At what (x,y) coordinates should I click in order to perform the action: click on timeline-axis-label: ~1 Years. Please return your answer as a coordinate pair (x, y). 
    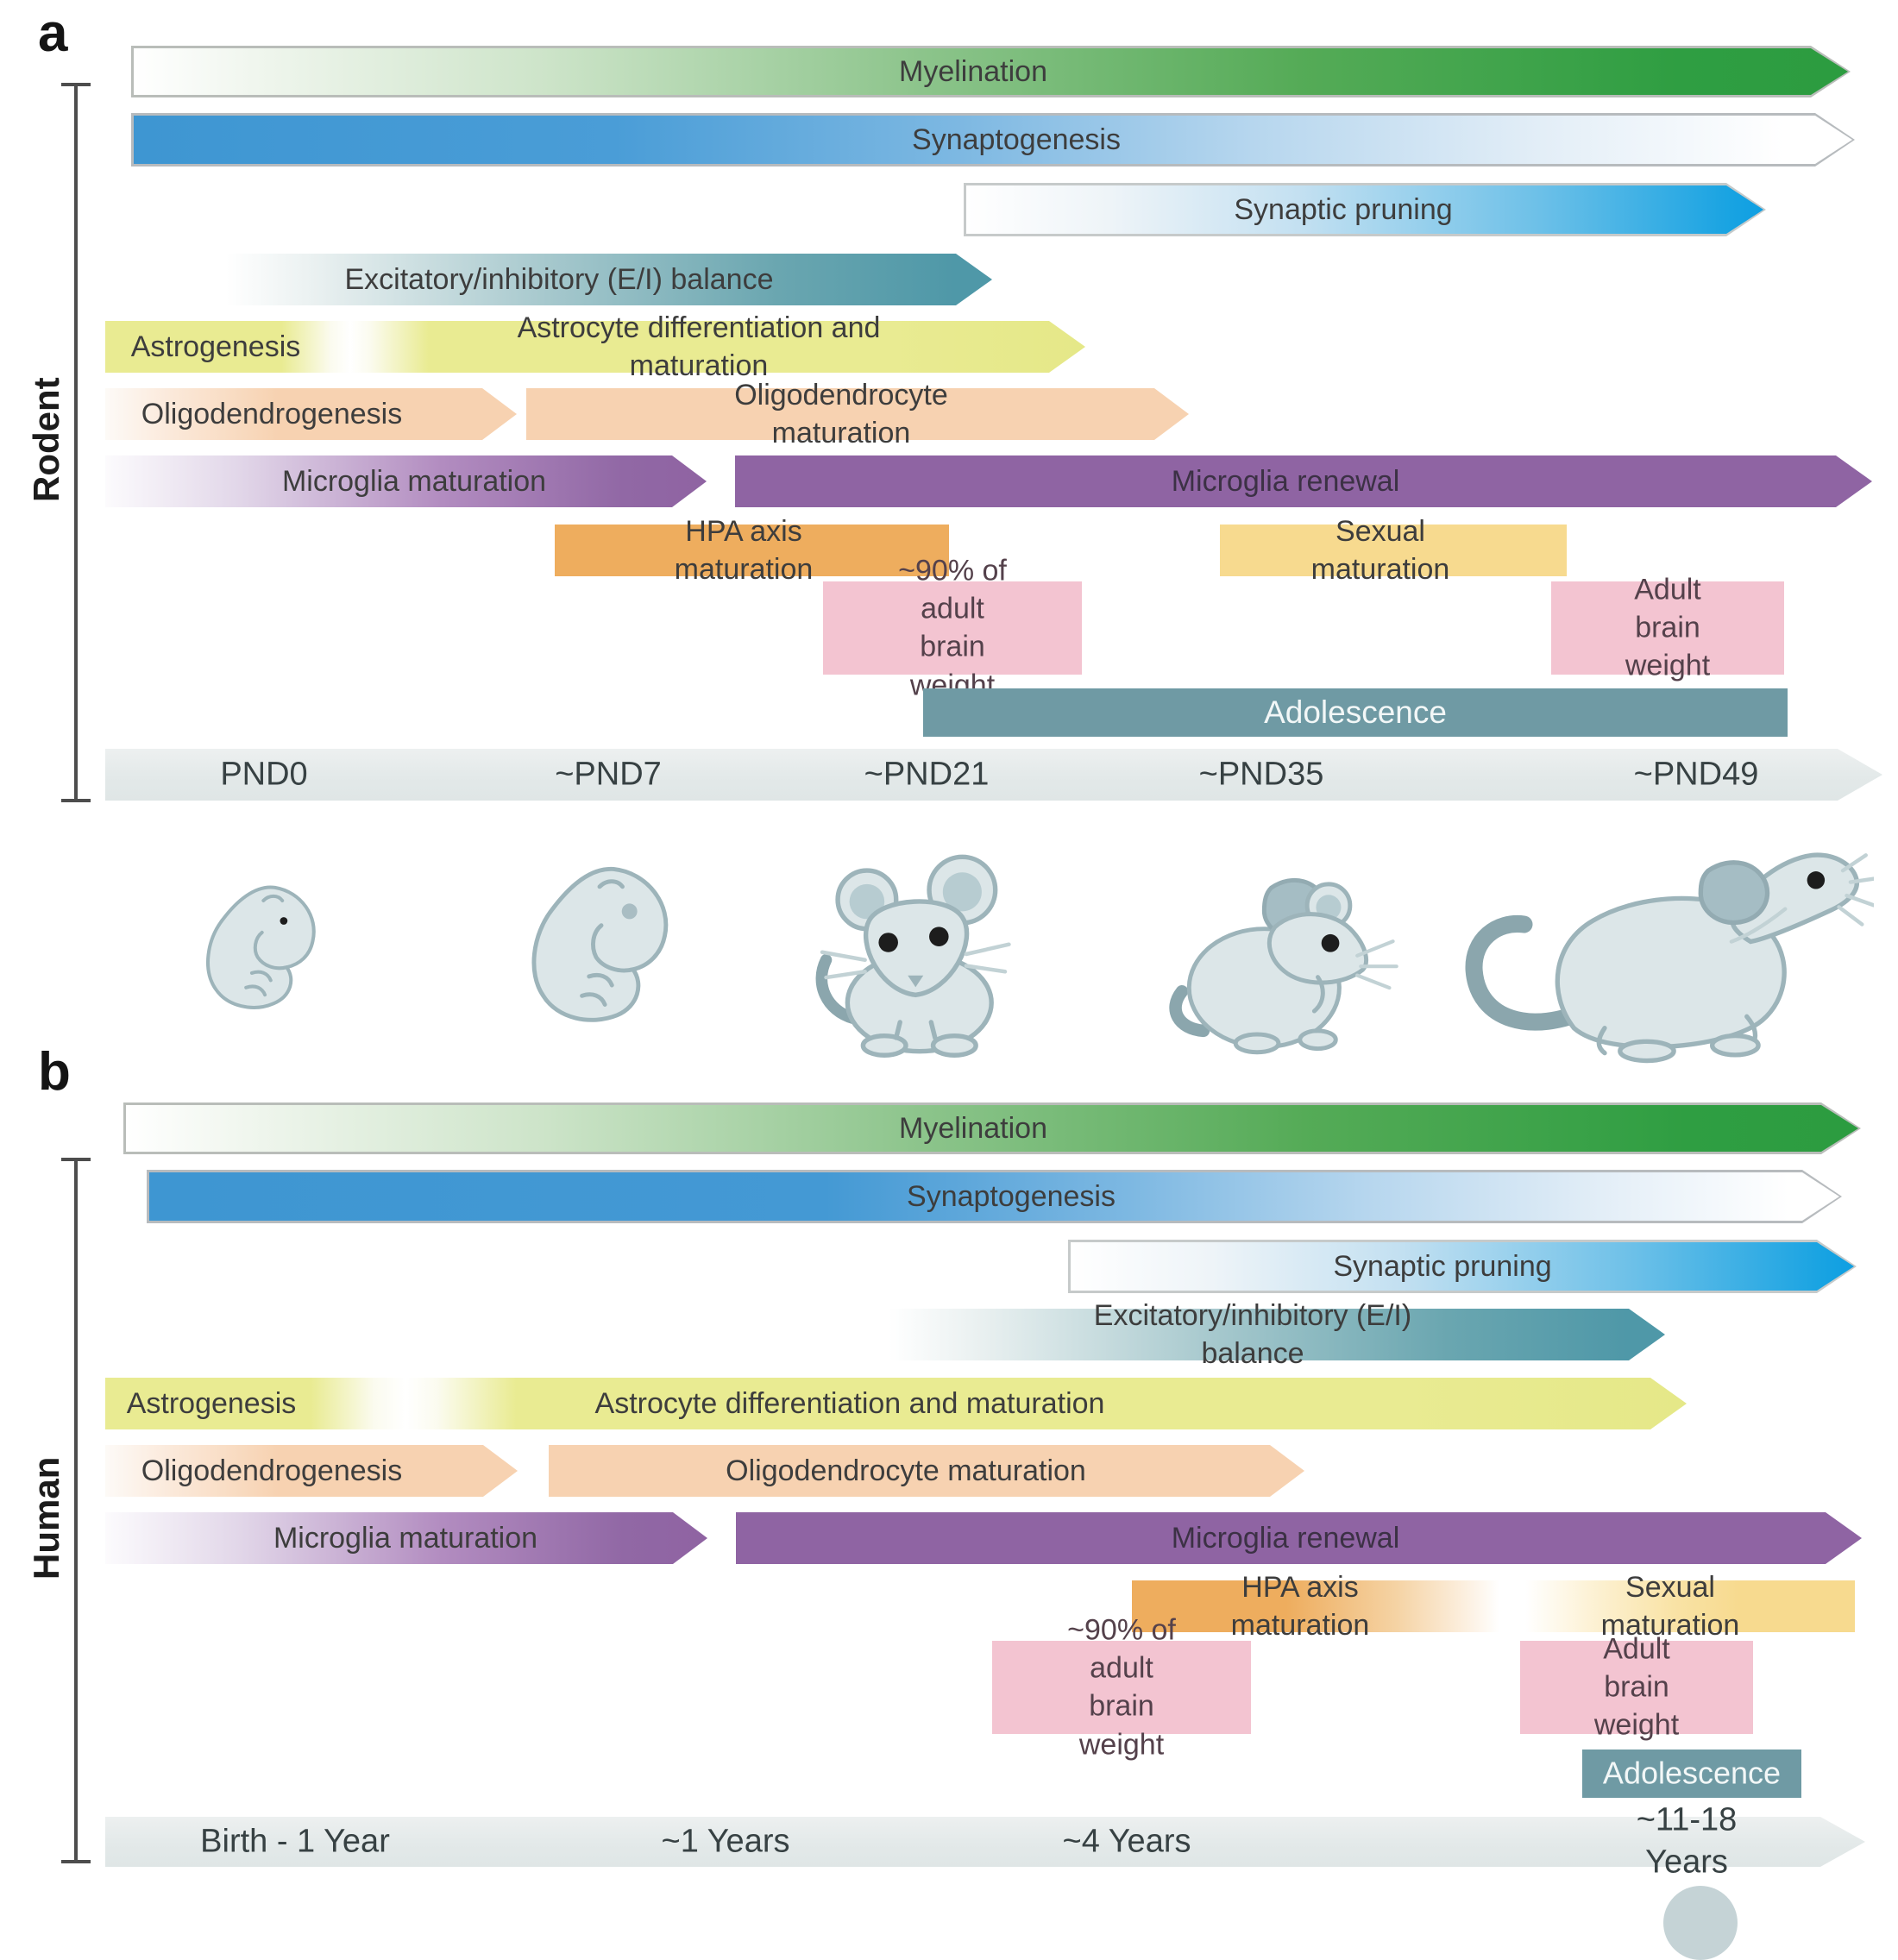
    Looking at the image, I should click on (725, 1841).